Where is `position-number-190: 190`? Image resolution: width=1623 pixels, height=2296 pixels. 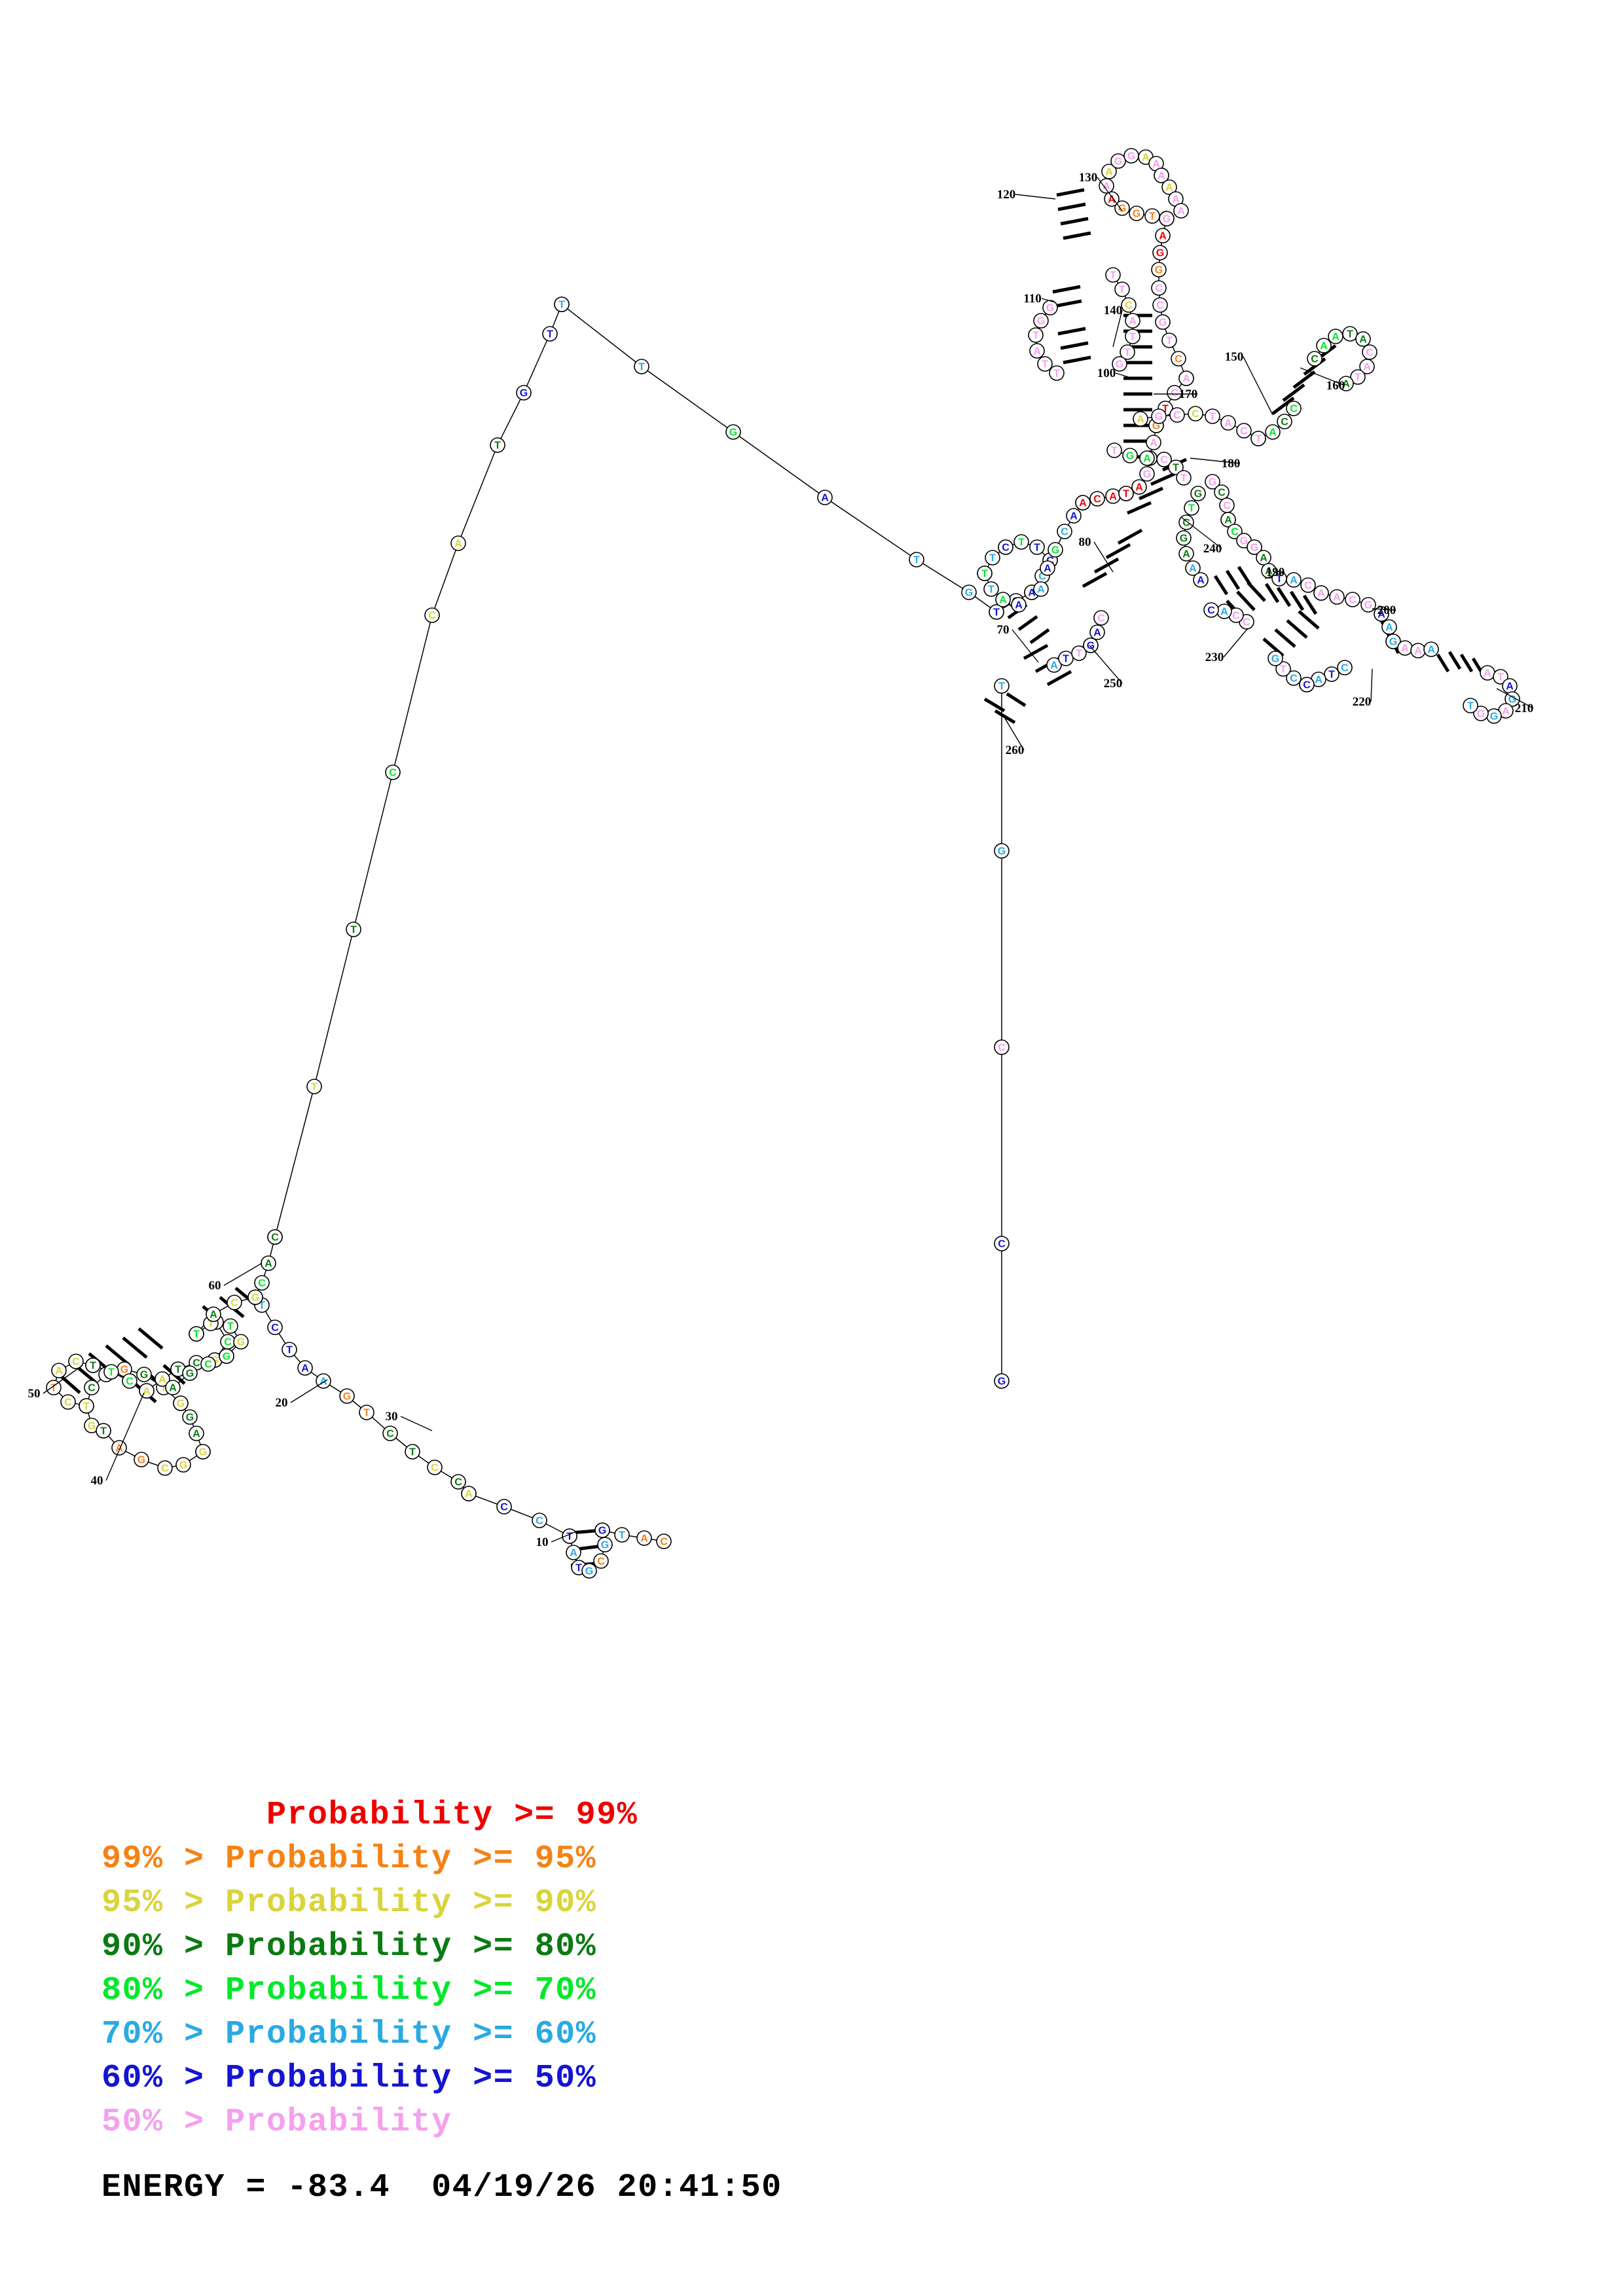 position-number-190: 190 is located at coordinates (1275, 572).